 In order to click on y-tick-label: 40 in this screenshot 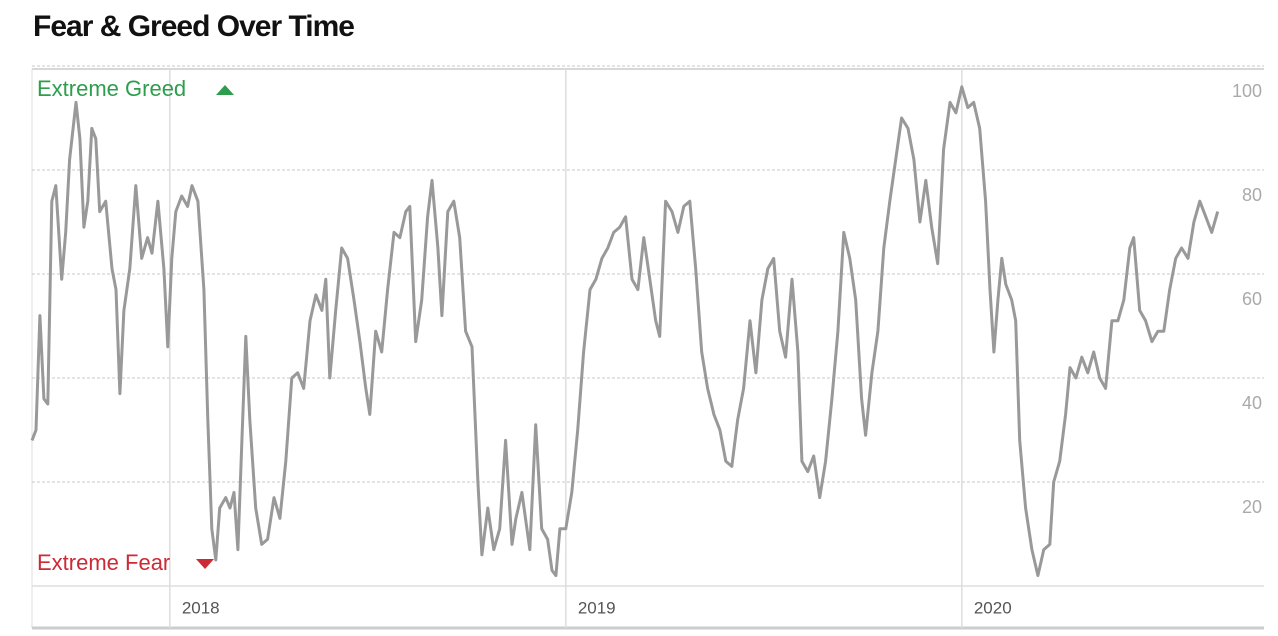, I will do `click(1252, 403)`.